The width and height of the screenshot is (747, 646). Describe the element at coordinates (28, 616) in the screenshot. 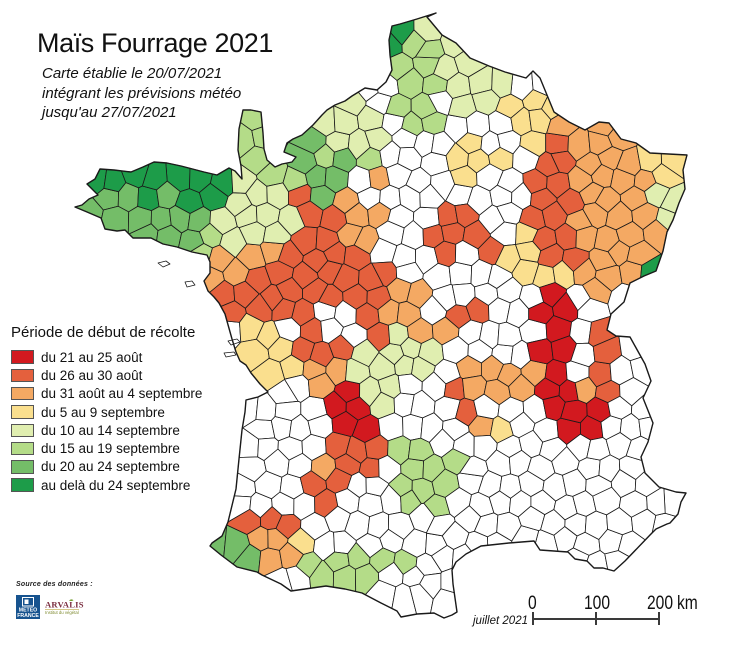

I see `svg-text: FRANCE` at that location.